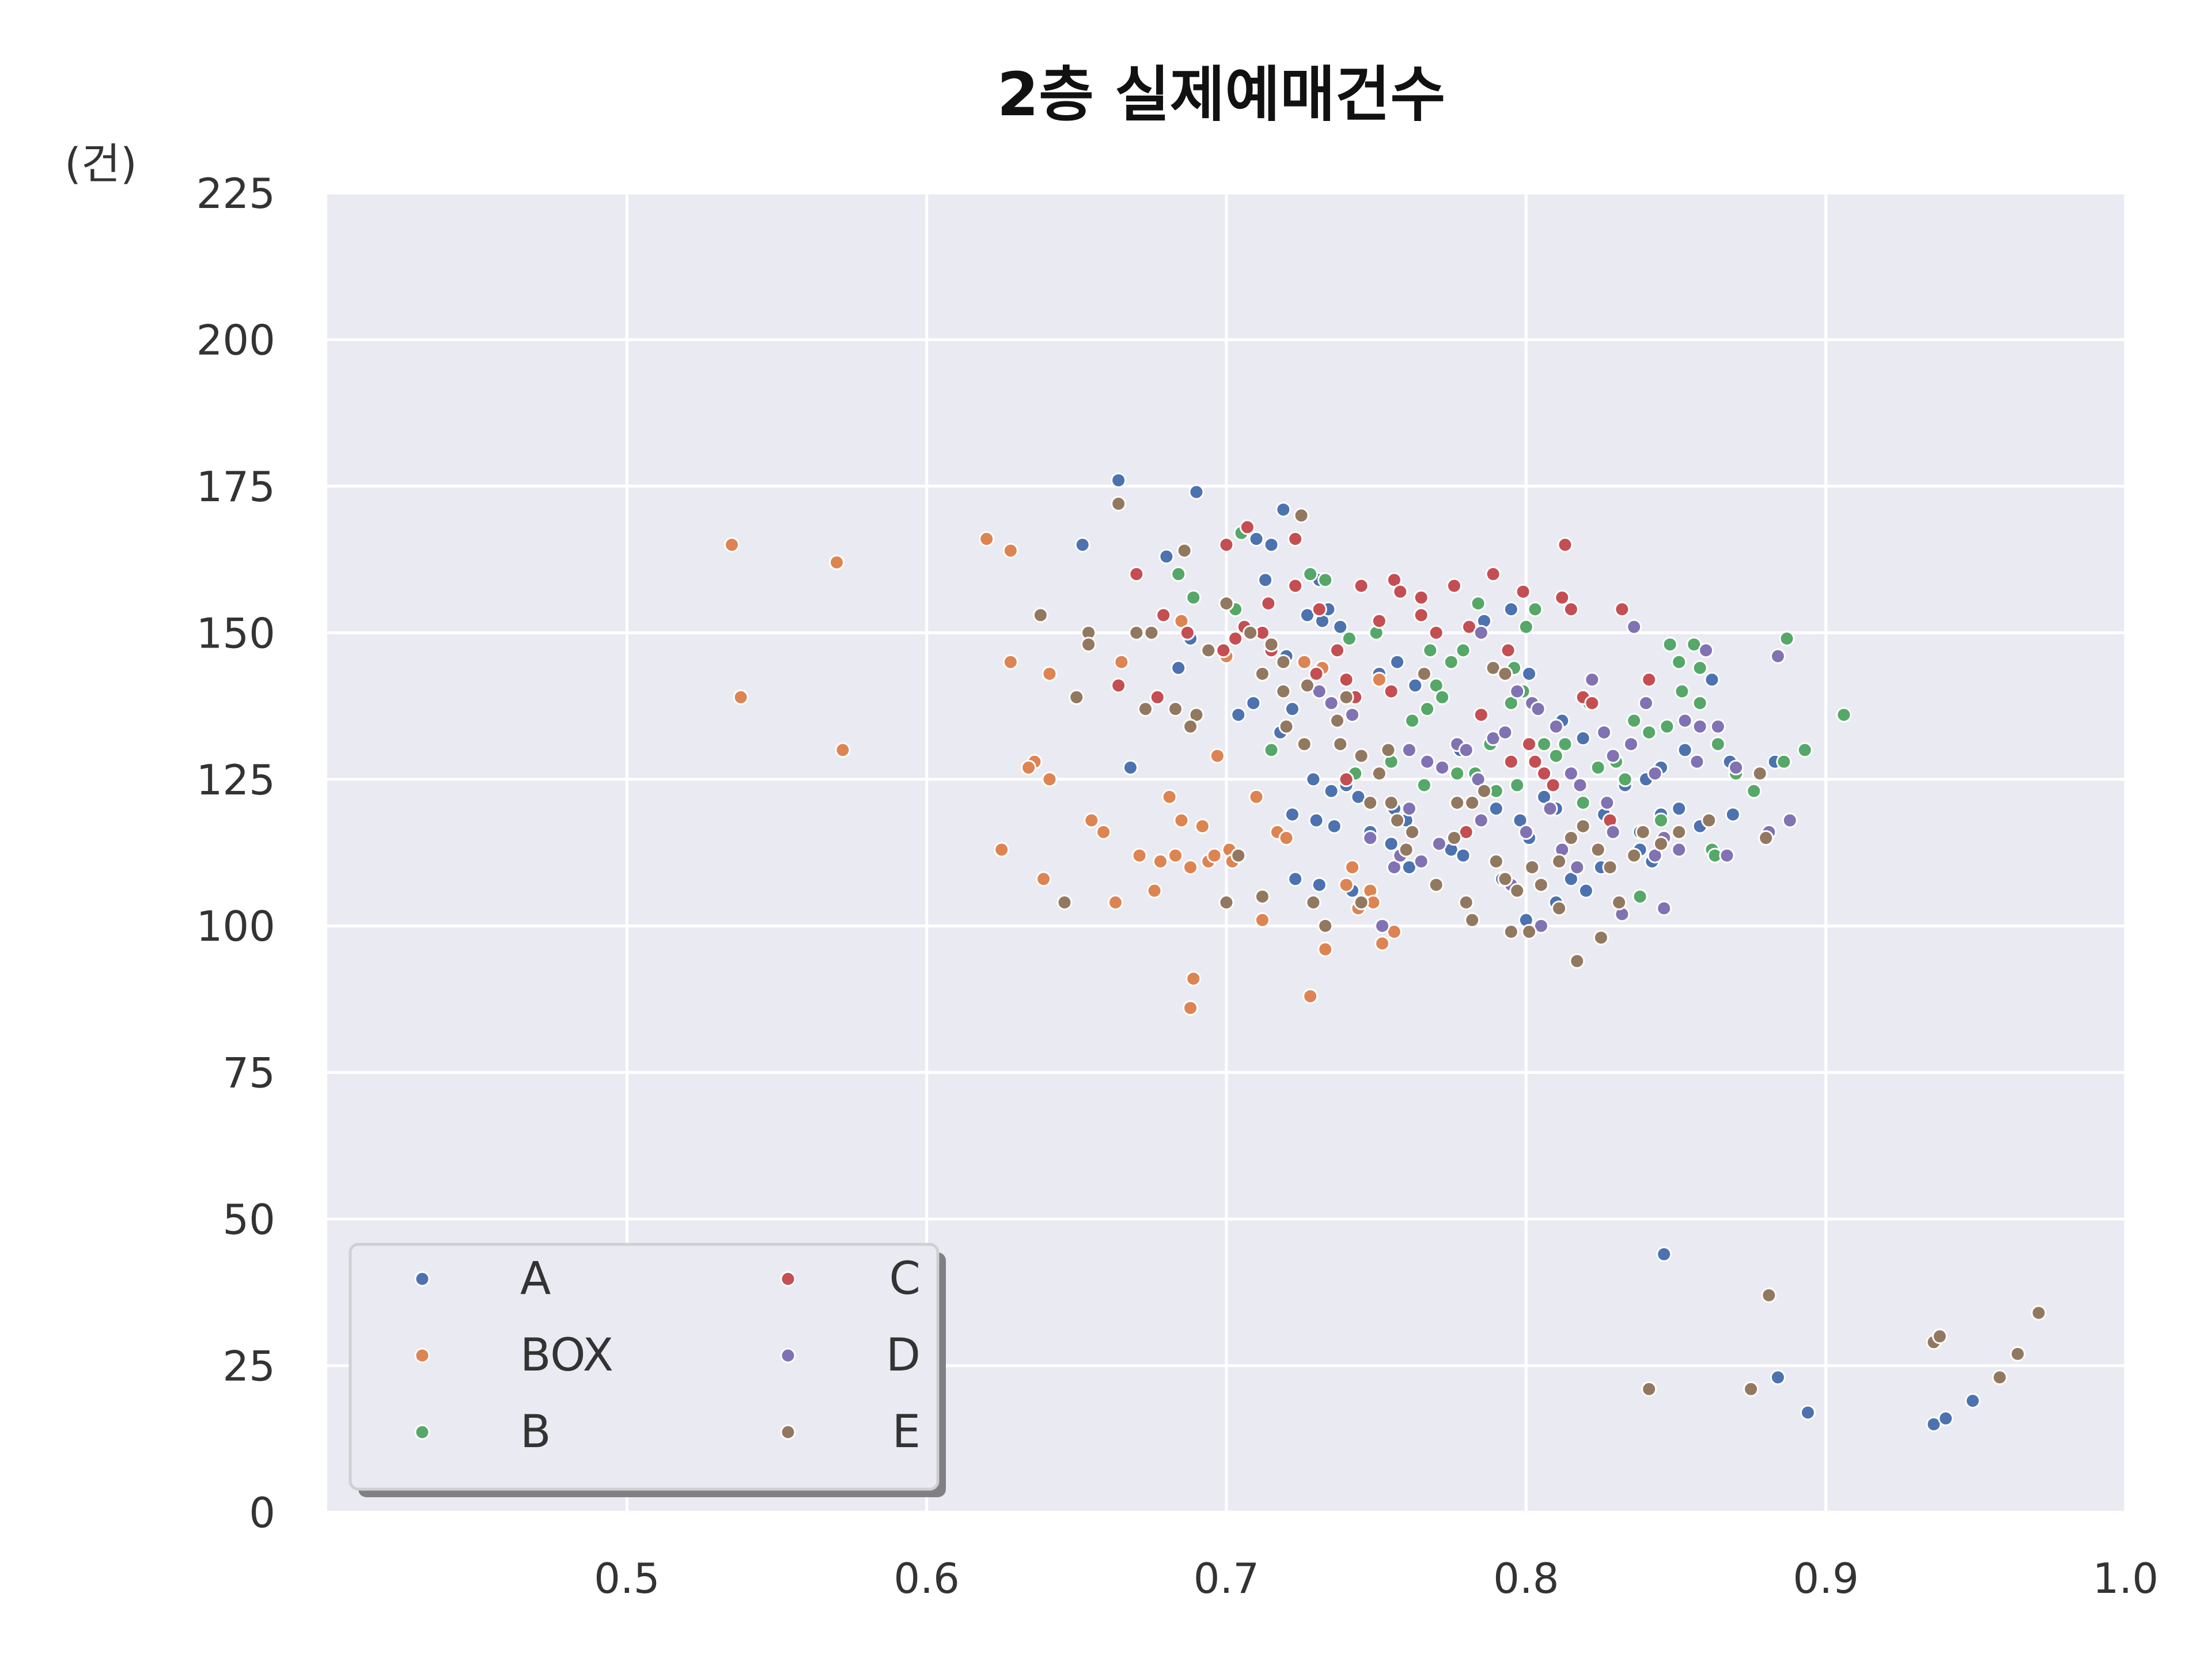  I want to click on legend-label: B, so click(535, 1432).